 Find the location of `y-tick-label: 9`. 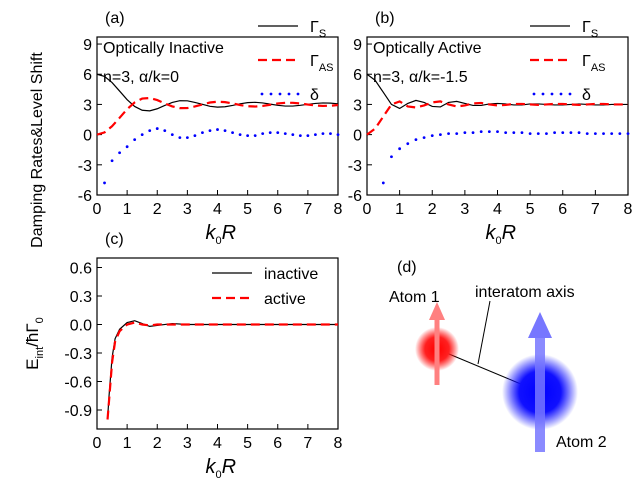

y-tick-label: 9 is located at coordinates (357, 45).